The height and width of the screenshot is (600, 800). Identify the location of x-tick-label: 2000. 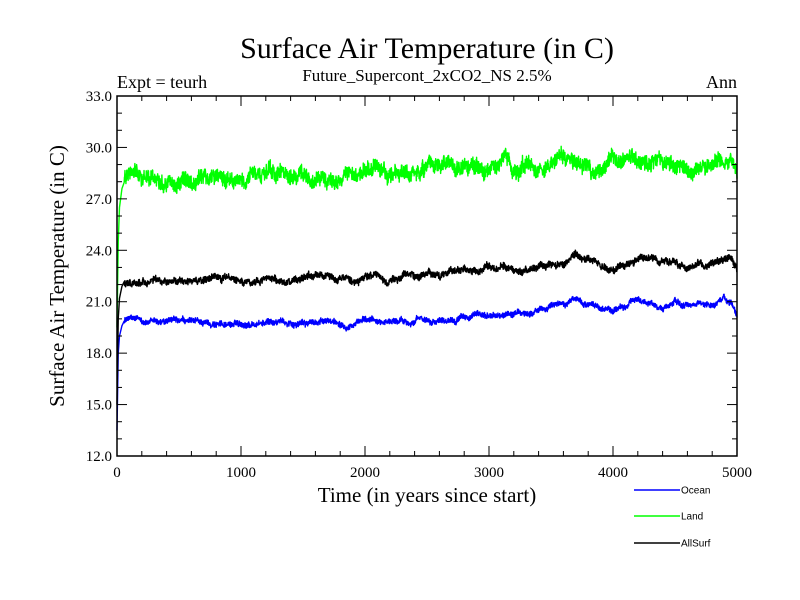
(365, 473).